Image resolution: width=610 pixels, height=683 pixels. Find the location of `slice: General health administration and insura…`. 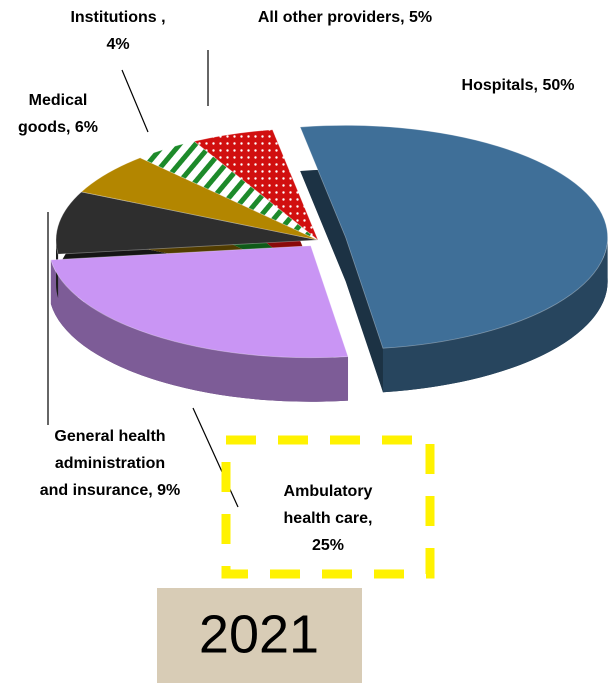

slice: General health administration and insura… is located at coordinates (187, 223).